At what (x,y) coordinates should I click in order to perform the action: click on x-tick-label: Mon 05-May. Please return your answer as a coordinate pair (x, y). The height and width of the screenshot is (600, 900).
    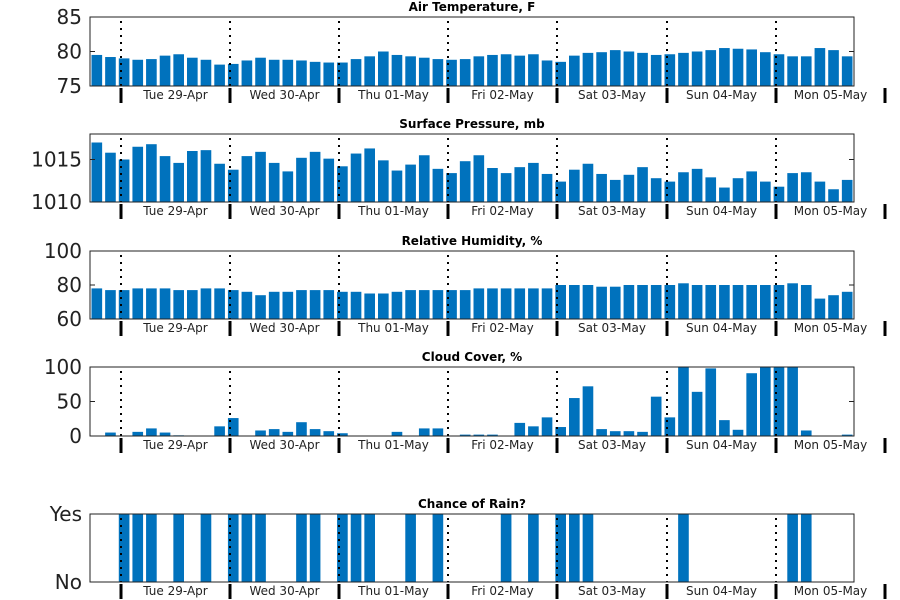
    Looking at the image, I should click on (831, 591).